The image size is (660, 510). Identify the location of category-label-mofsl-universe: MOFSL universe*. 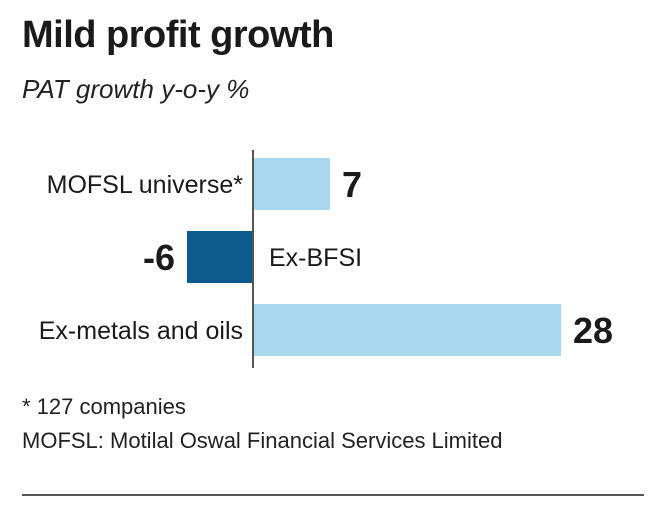
(145, 185).